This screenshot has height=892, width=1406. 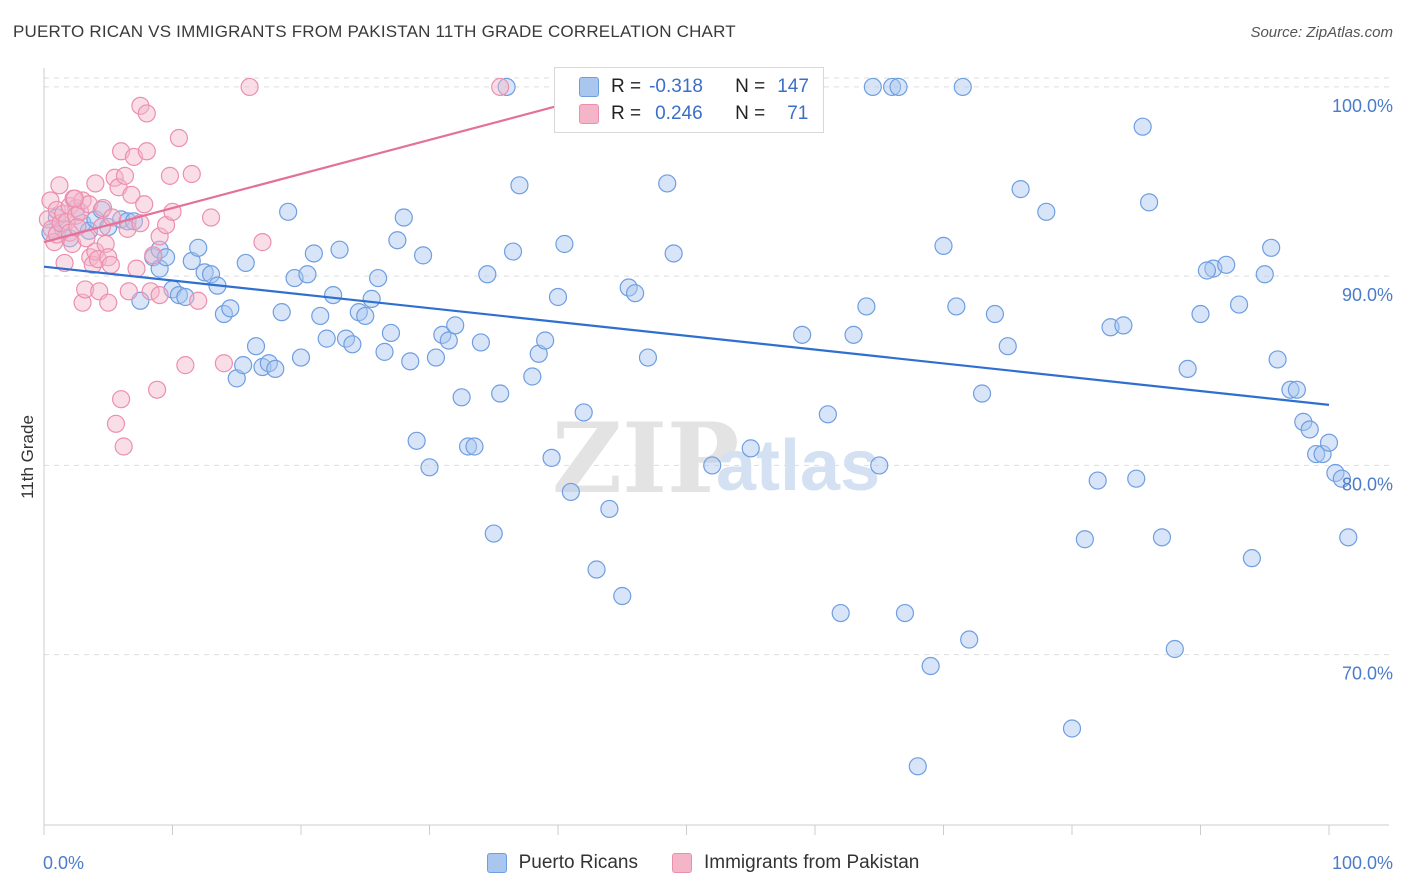 I want to click on legend-label: Immigrants from Pakistan, so click(x=811, y=862).